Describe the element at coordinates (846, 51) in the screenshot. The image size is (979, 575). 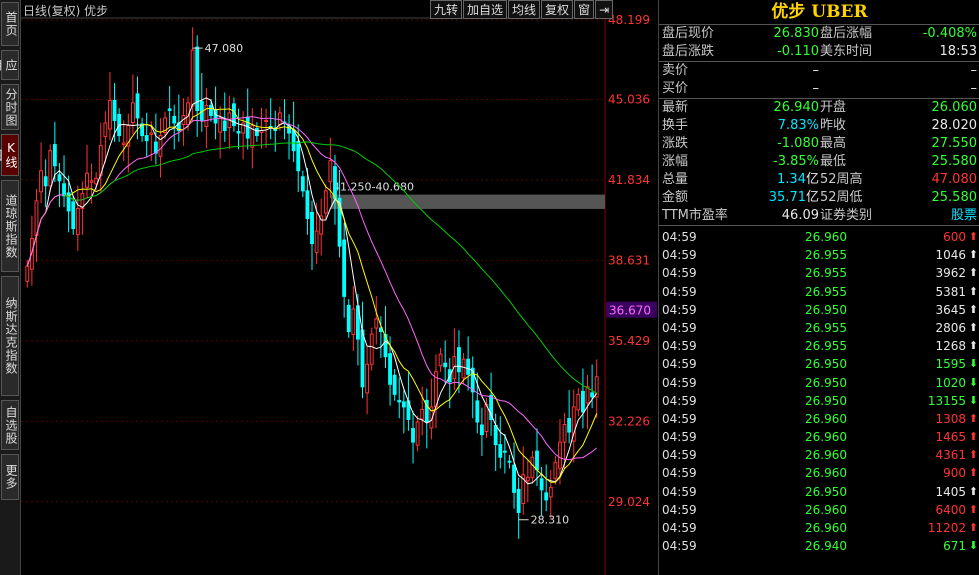
I see `us-time-label: 美东时间` at that location.